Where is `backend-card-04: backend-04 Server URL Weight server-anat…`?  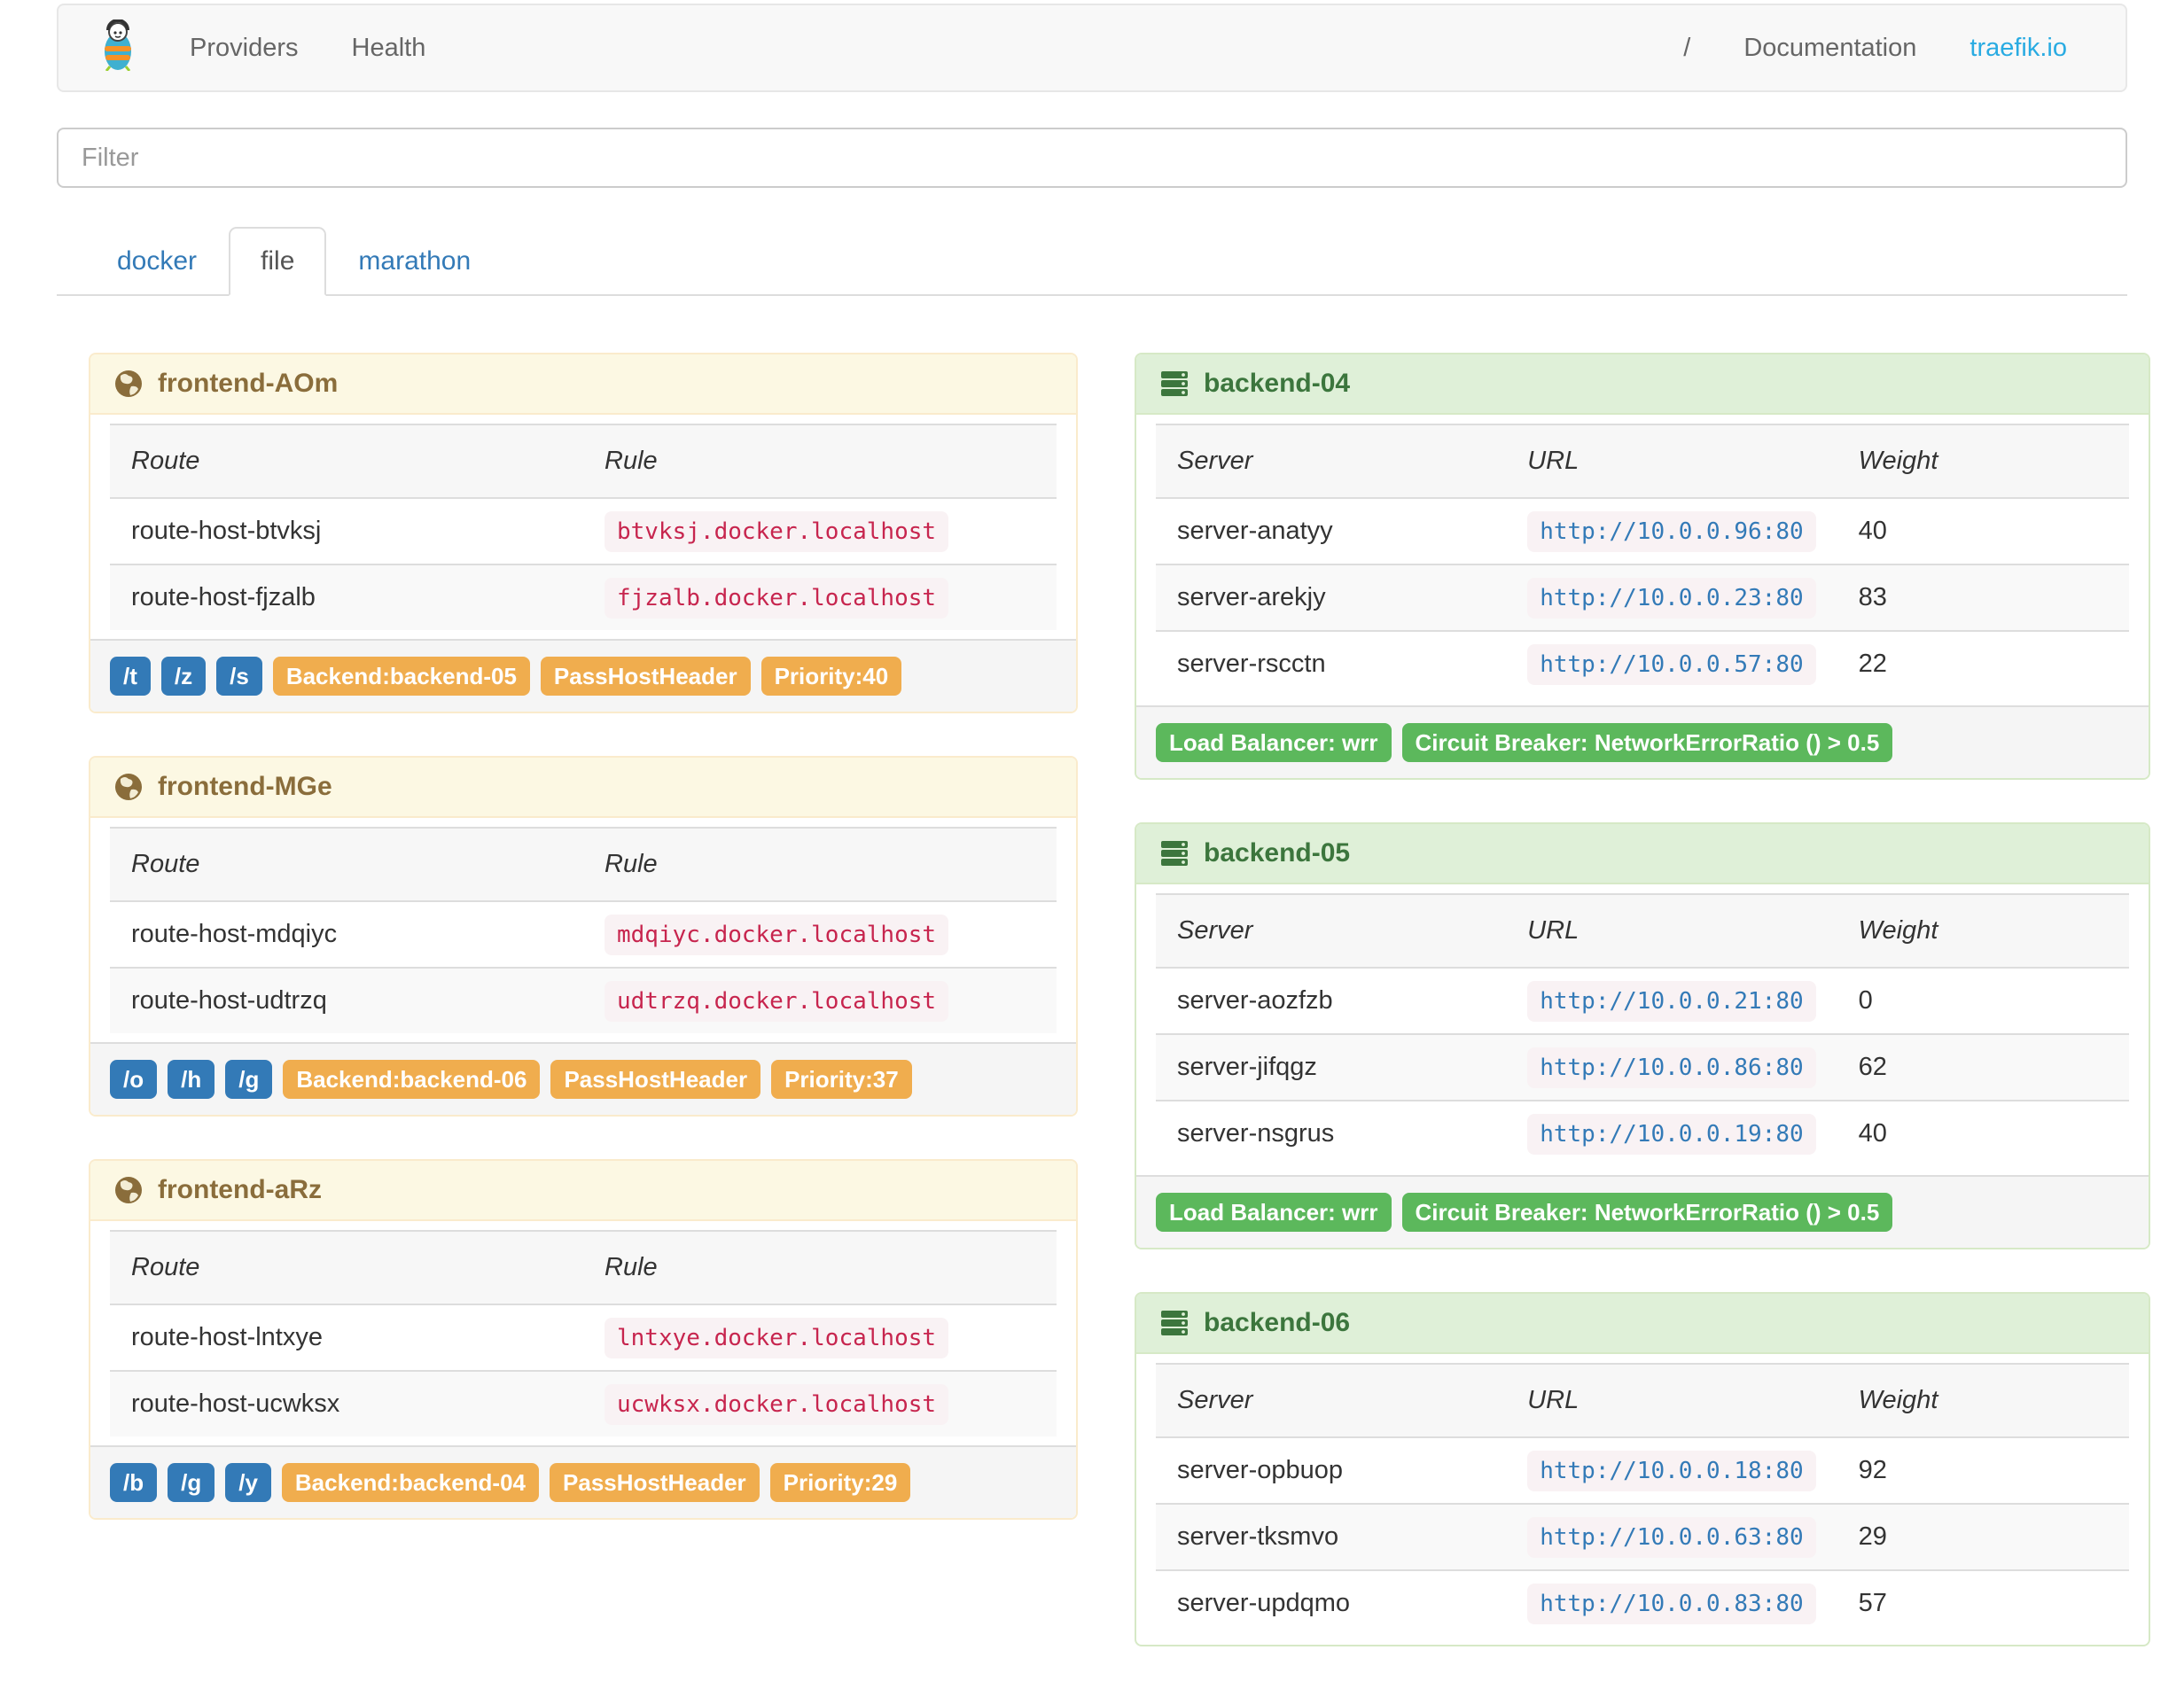
backend-card-04: backend-04 Server URL Weight server-anat… is located at coordinates (1642, 566).